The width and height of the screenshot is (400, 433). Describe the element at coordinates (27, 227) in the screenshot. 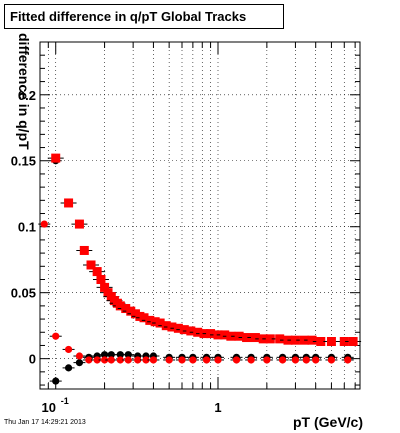

I see `y-tick-label: 0.1` at that location.